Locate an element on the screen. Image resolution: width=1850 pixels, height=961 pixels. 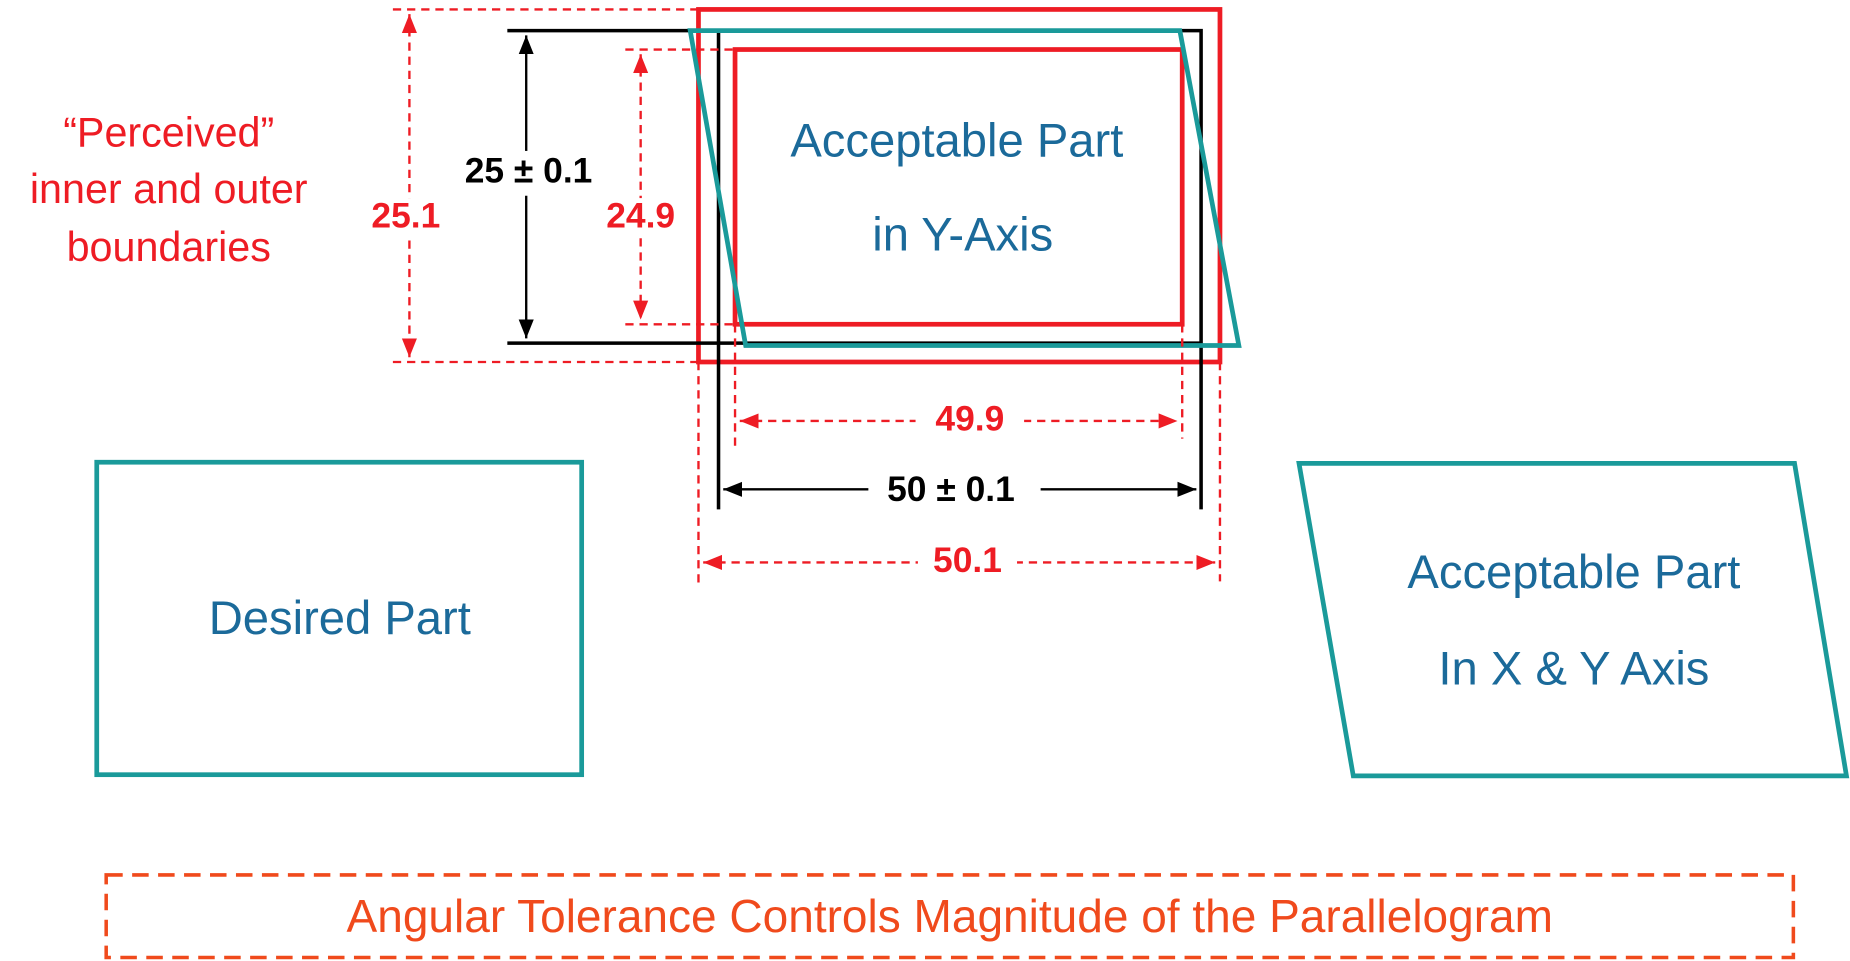
desired-part is located at coordinates (339, 618).